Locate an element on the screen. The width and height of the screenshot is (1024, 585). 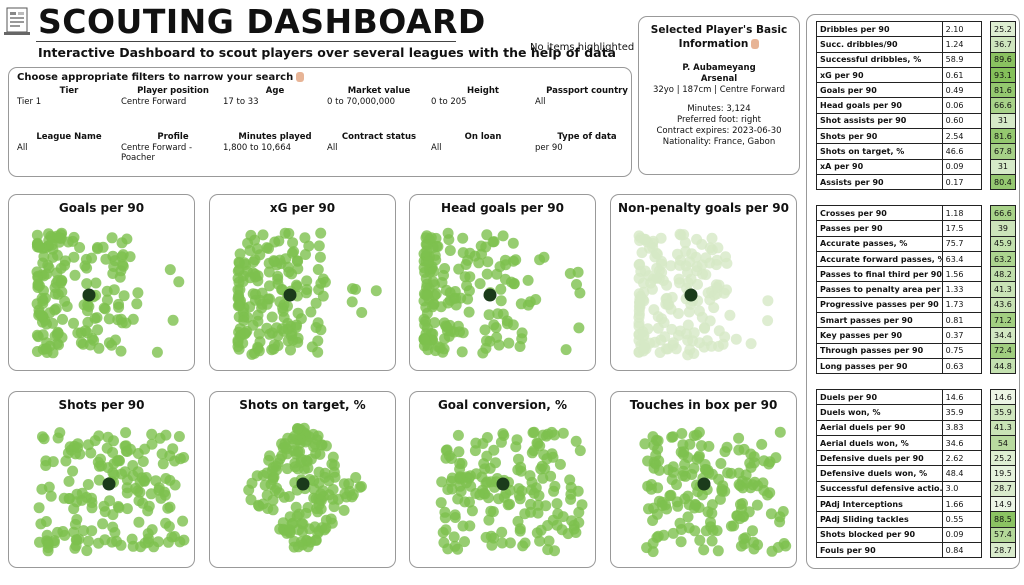
selected-player-dot is located at coordinates (490, 295).